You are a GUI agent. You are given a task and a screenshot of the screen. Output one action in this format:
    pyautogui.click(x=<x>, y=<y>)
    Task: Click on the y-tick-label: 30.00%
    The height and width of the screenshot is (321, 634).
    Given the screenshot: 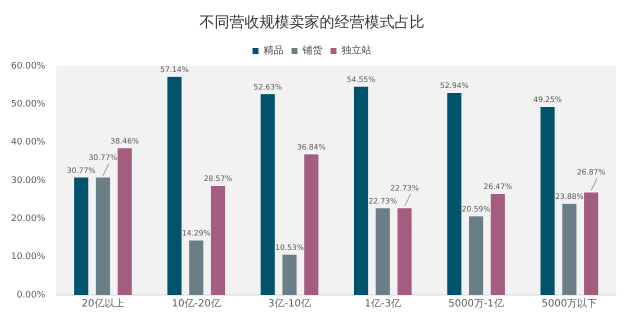 What is the action you would take?
    pyautogui.click(x=28, y=181)
    